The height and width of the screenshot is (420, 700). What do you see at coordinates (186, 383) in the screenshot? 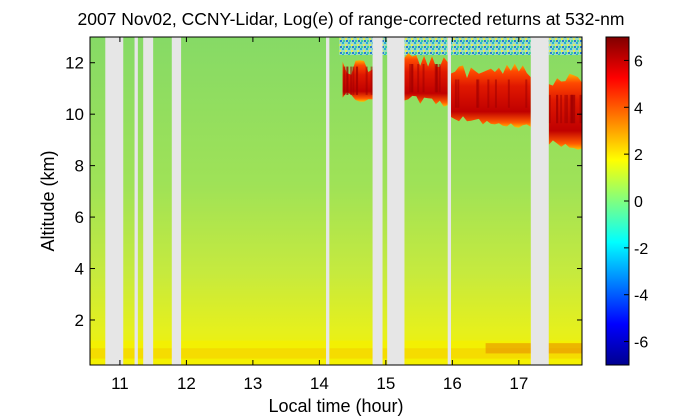
I see `x-tick-label: 12` at bounding box center [186, 383].